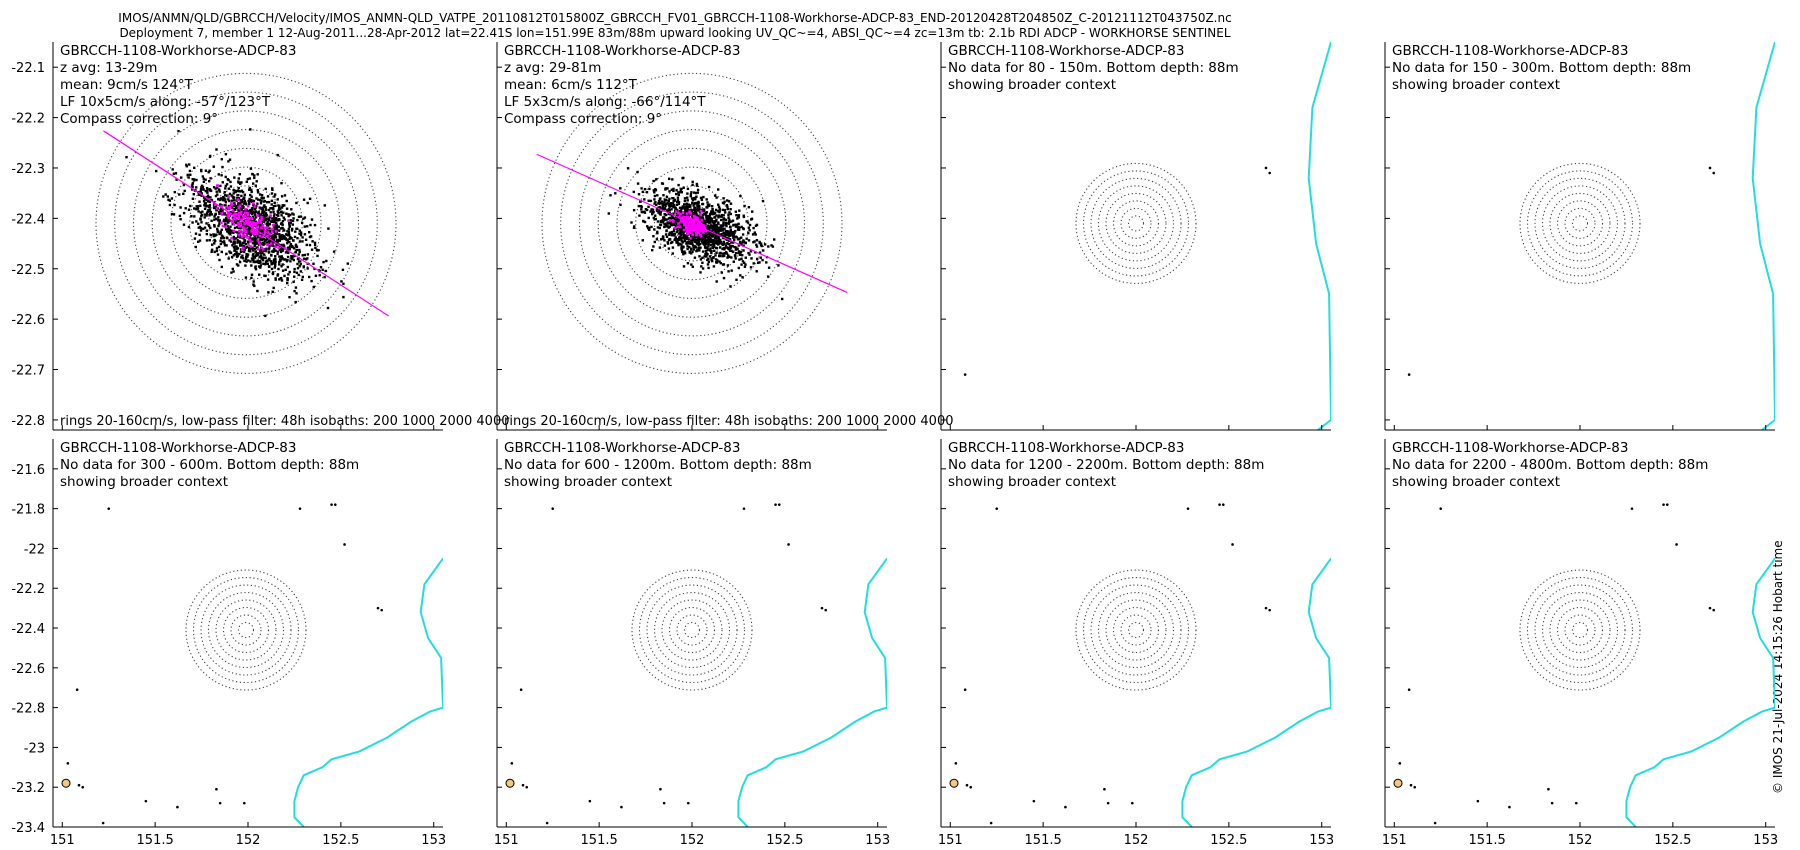 The width and height of the screenshot is (1800, 850). Describe the element at coordinates (1256, 692) in the screenshot. I see `coastline` at that location.